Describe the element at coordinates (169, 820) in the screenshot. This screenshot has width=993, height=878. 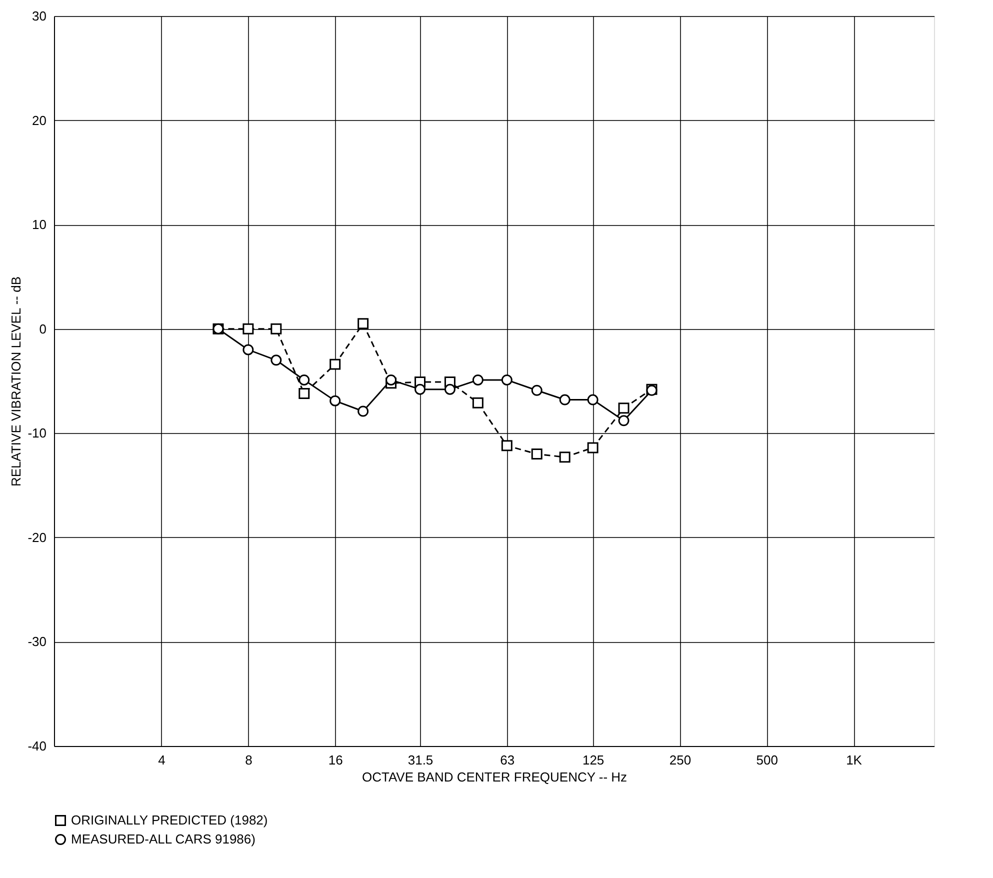
I see `legend-label: ORIGINALLY PREDICTED (1982)` at that location.